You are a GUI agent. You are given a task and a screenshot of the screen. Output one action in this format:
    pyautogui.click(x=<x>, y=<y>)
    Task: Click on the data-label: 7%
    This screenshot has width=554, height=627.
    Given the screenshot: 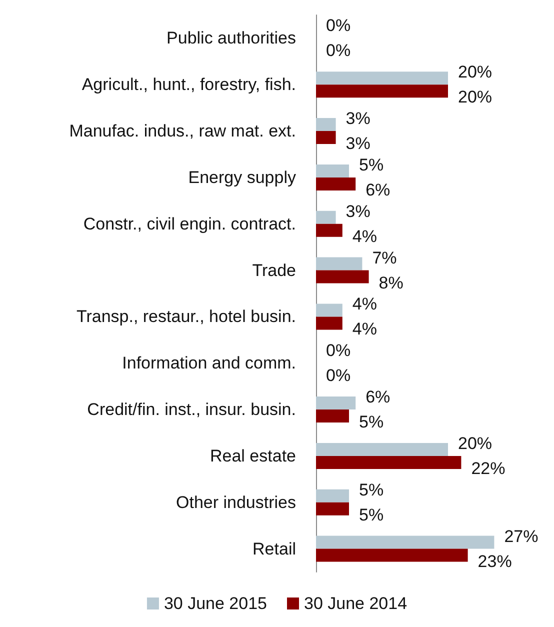 What is the action you would take?
    pyautogui.click(x=384, y=258)
    